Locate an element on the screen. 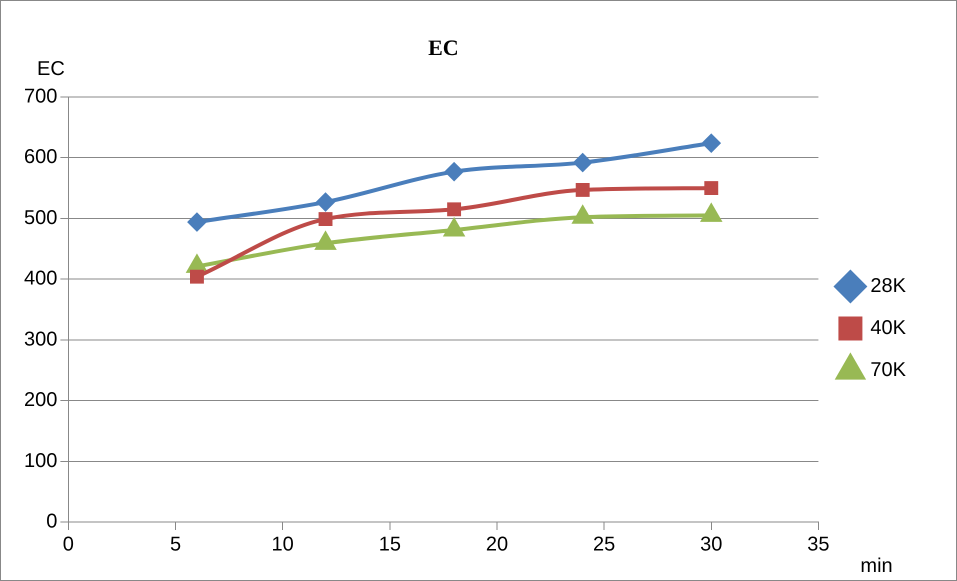  x-axis-title: min is located at coordinates (876, 566).